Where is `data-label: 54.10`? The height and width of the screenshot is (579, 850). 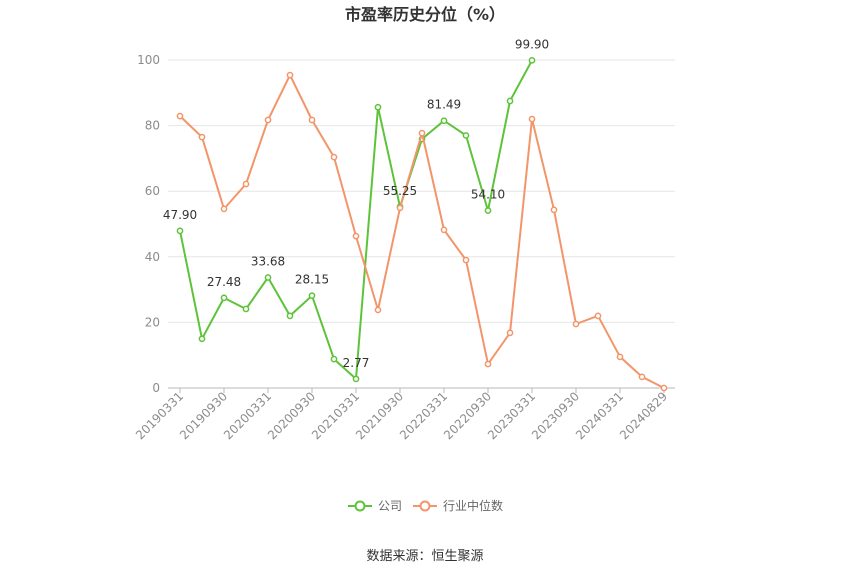
data-label: 54.10 is located at coordinates (488, 195).